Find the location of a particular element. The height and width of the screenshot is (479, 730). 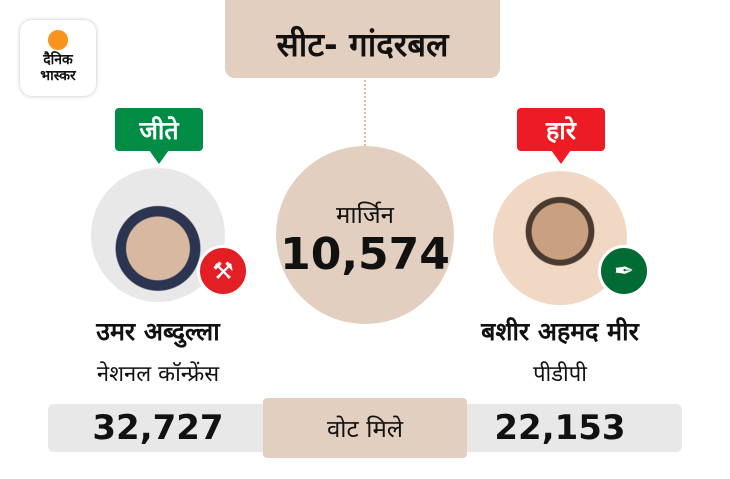

margin-circle: मार्जिन 10,574 is located at coordinates (365, 235).